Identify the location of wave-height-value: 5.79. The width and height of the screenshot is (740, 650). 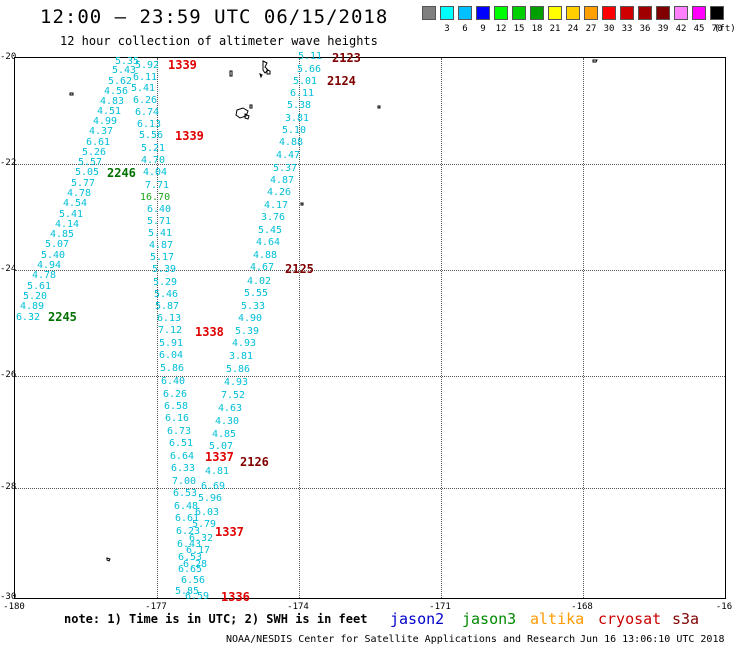
(204, 524).